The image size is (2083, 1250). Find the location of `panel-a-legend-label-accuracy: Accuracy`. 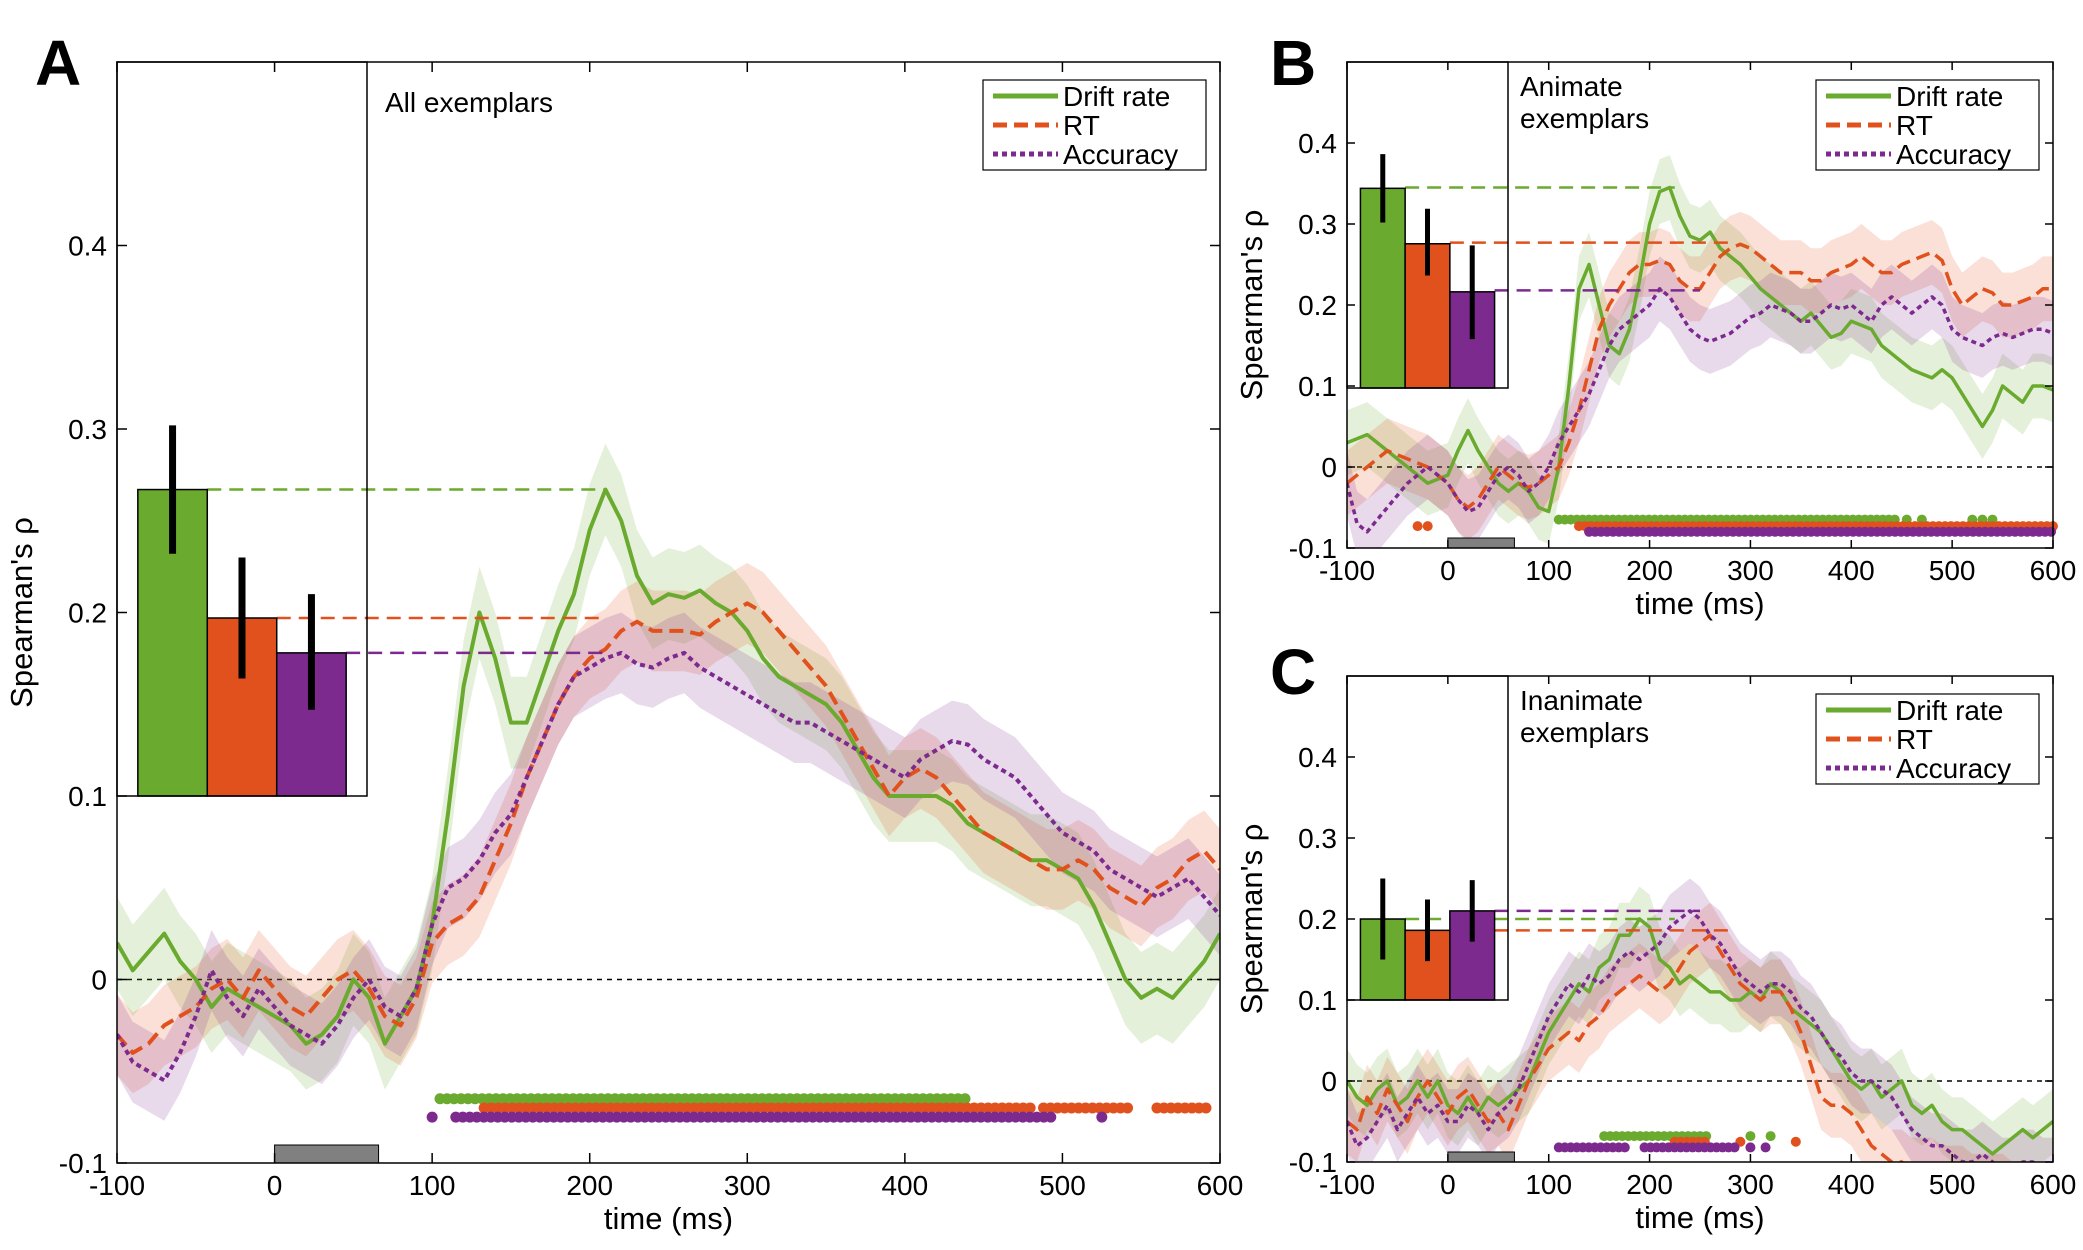

panel-a-legend-label-accuracy: Accuracy is located at coordinates (1120, 154).